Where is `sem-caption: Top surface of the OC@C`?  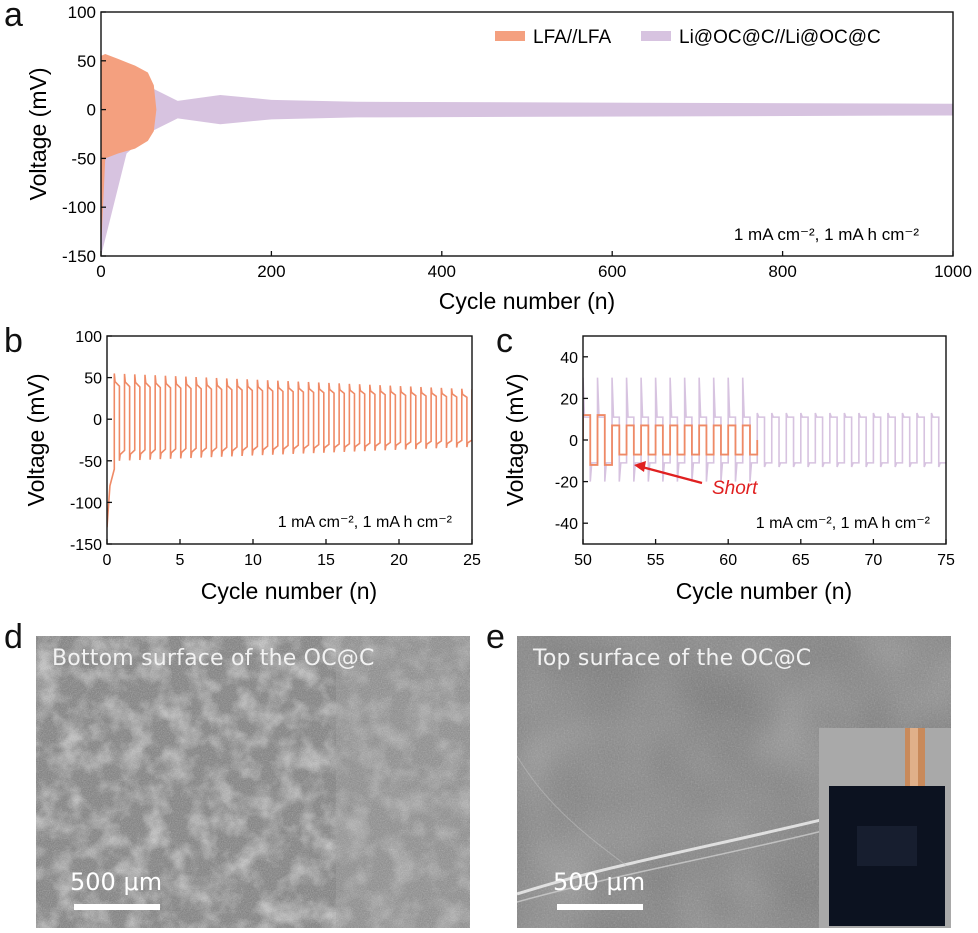
sem-caption: Top surface of the OC@C is located at coordinates (672, 658).